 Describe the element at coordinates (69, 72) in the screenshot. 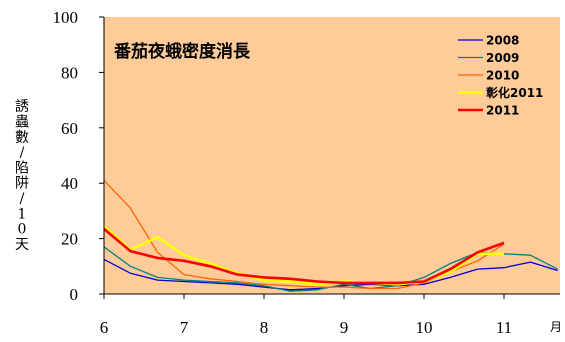

I see `y-tick-label-4: 80` at that location.